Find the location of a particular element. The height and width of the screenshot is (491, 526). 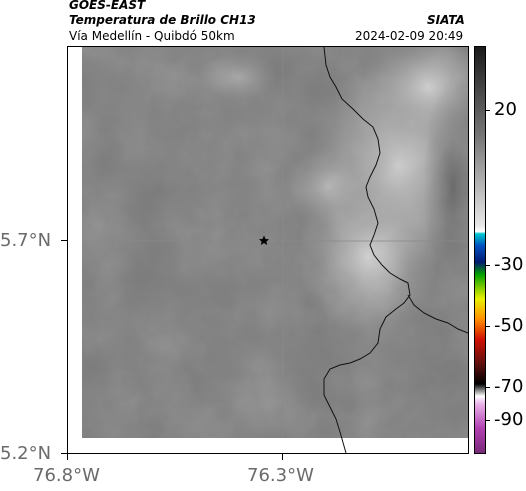

lon-label: 76.3°W is located at coordinates (280, 475).